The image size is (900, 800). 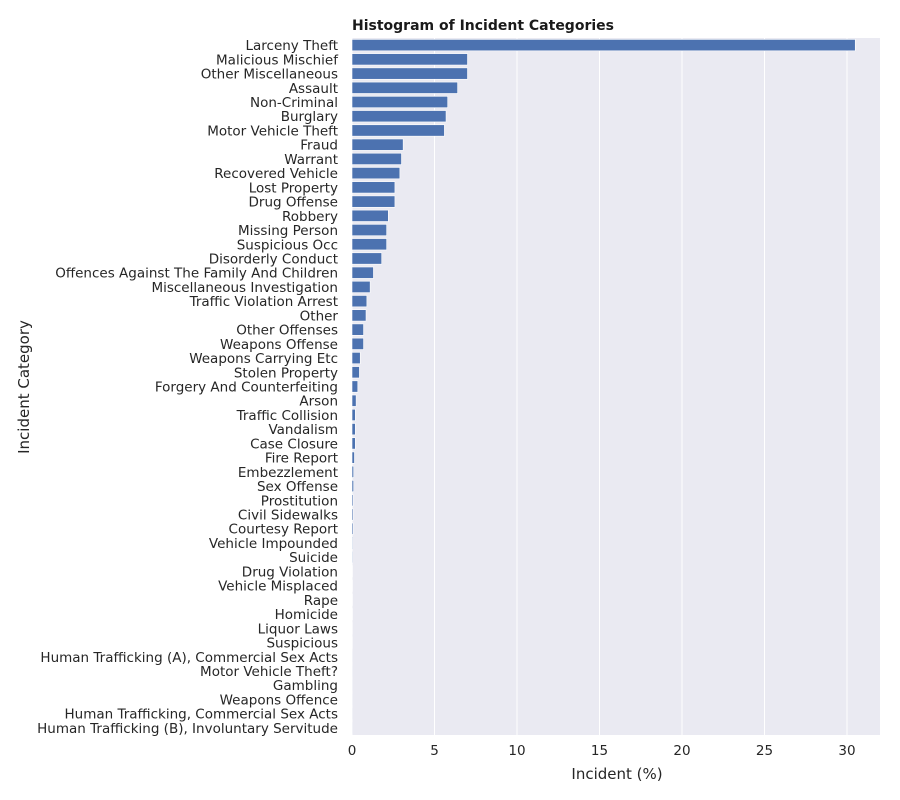 I want to click on category-label: Weapons Offense, so click(x=279, y=345).